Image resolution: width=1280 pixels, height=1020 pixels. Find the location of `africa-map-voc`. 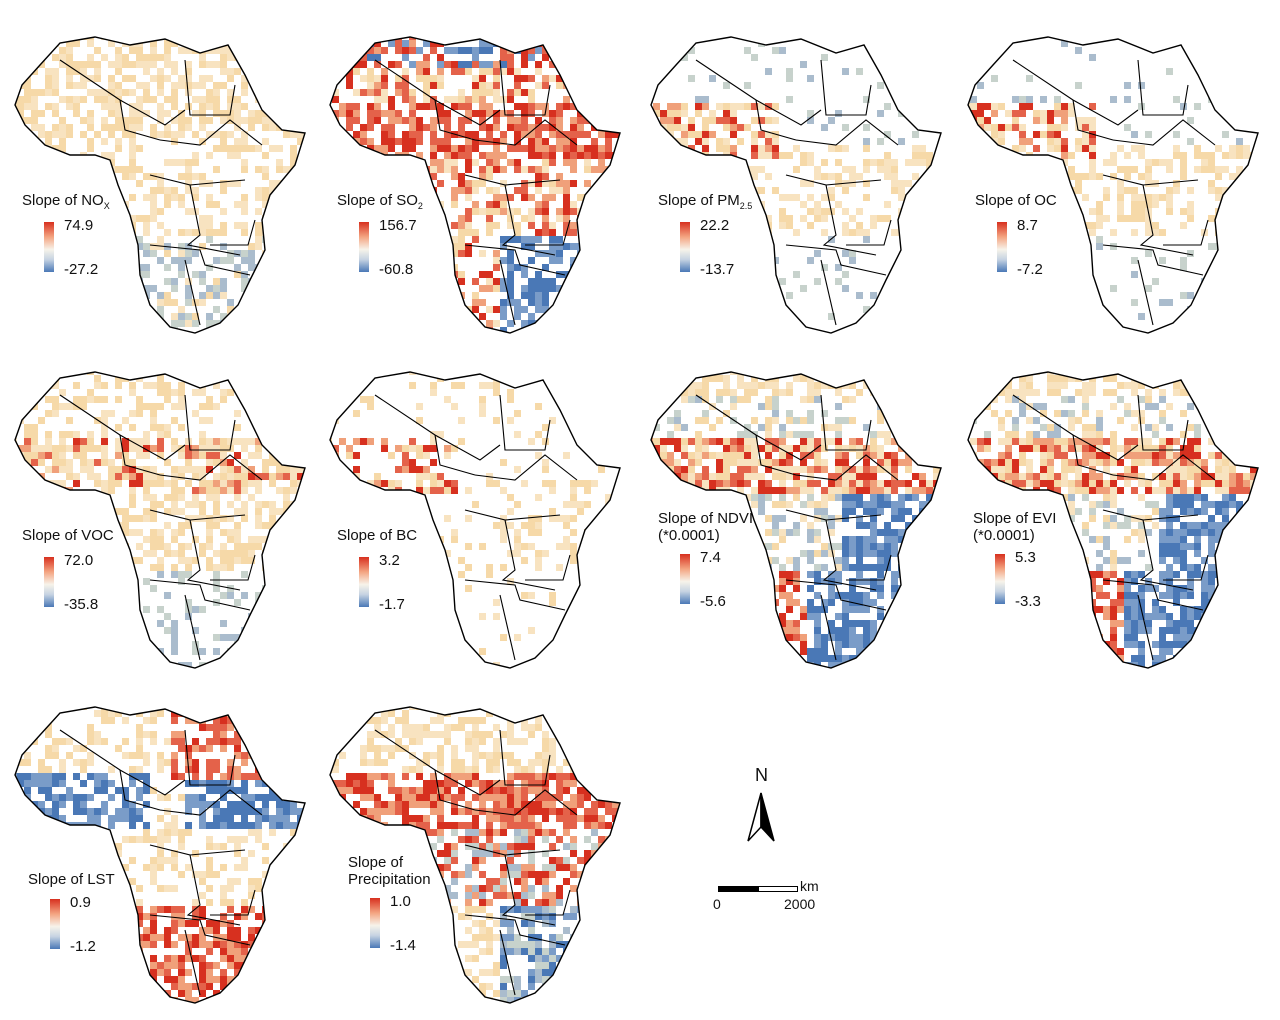

africa-map-voc is located at coordinates (160, 520).